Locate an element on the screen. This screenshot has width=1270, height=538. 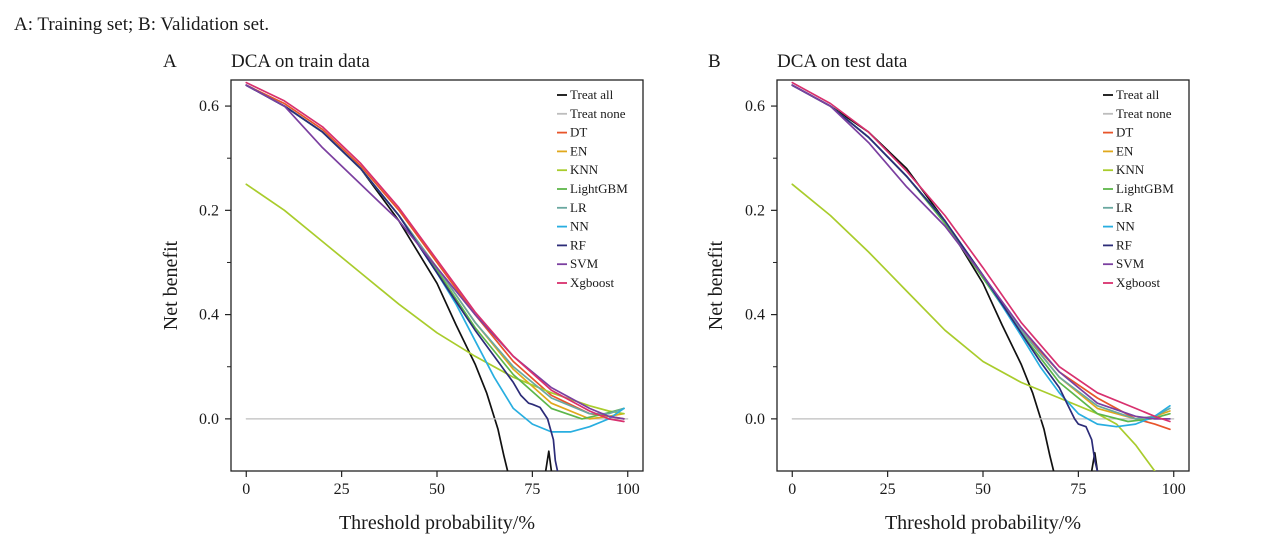
chart-title: DCA on train data is located at coordinates (300, 61).